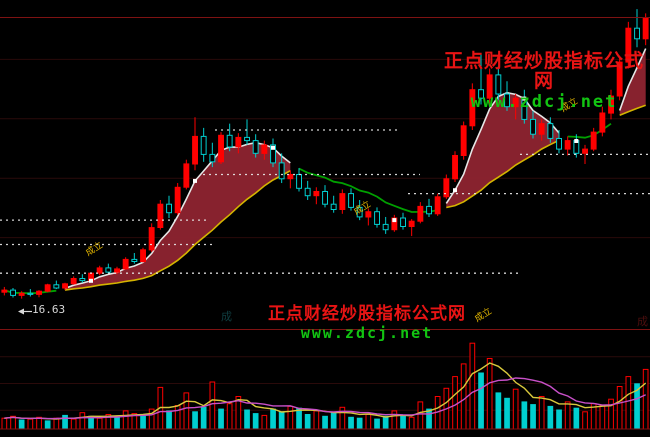  Describe the element at coordinates (325, 17) in the screenshot. I see `top-border-line` at that location.